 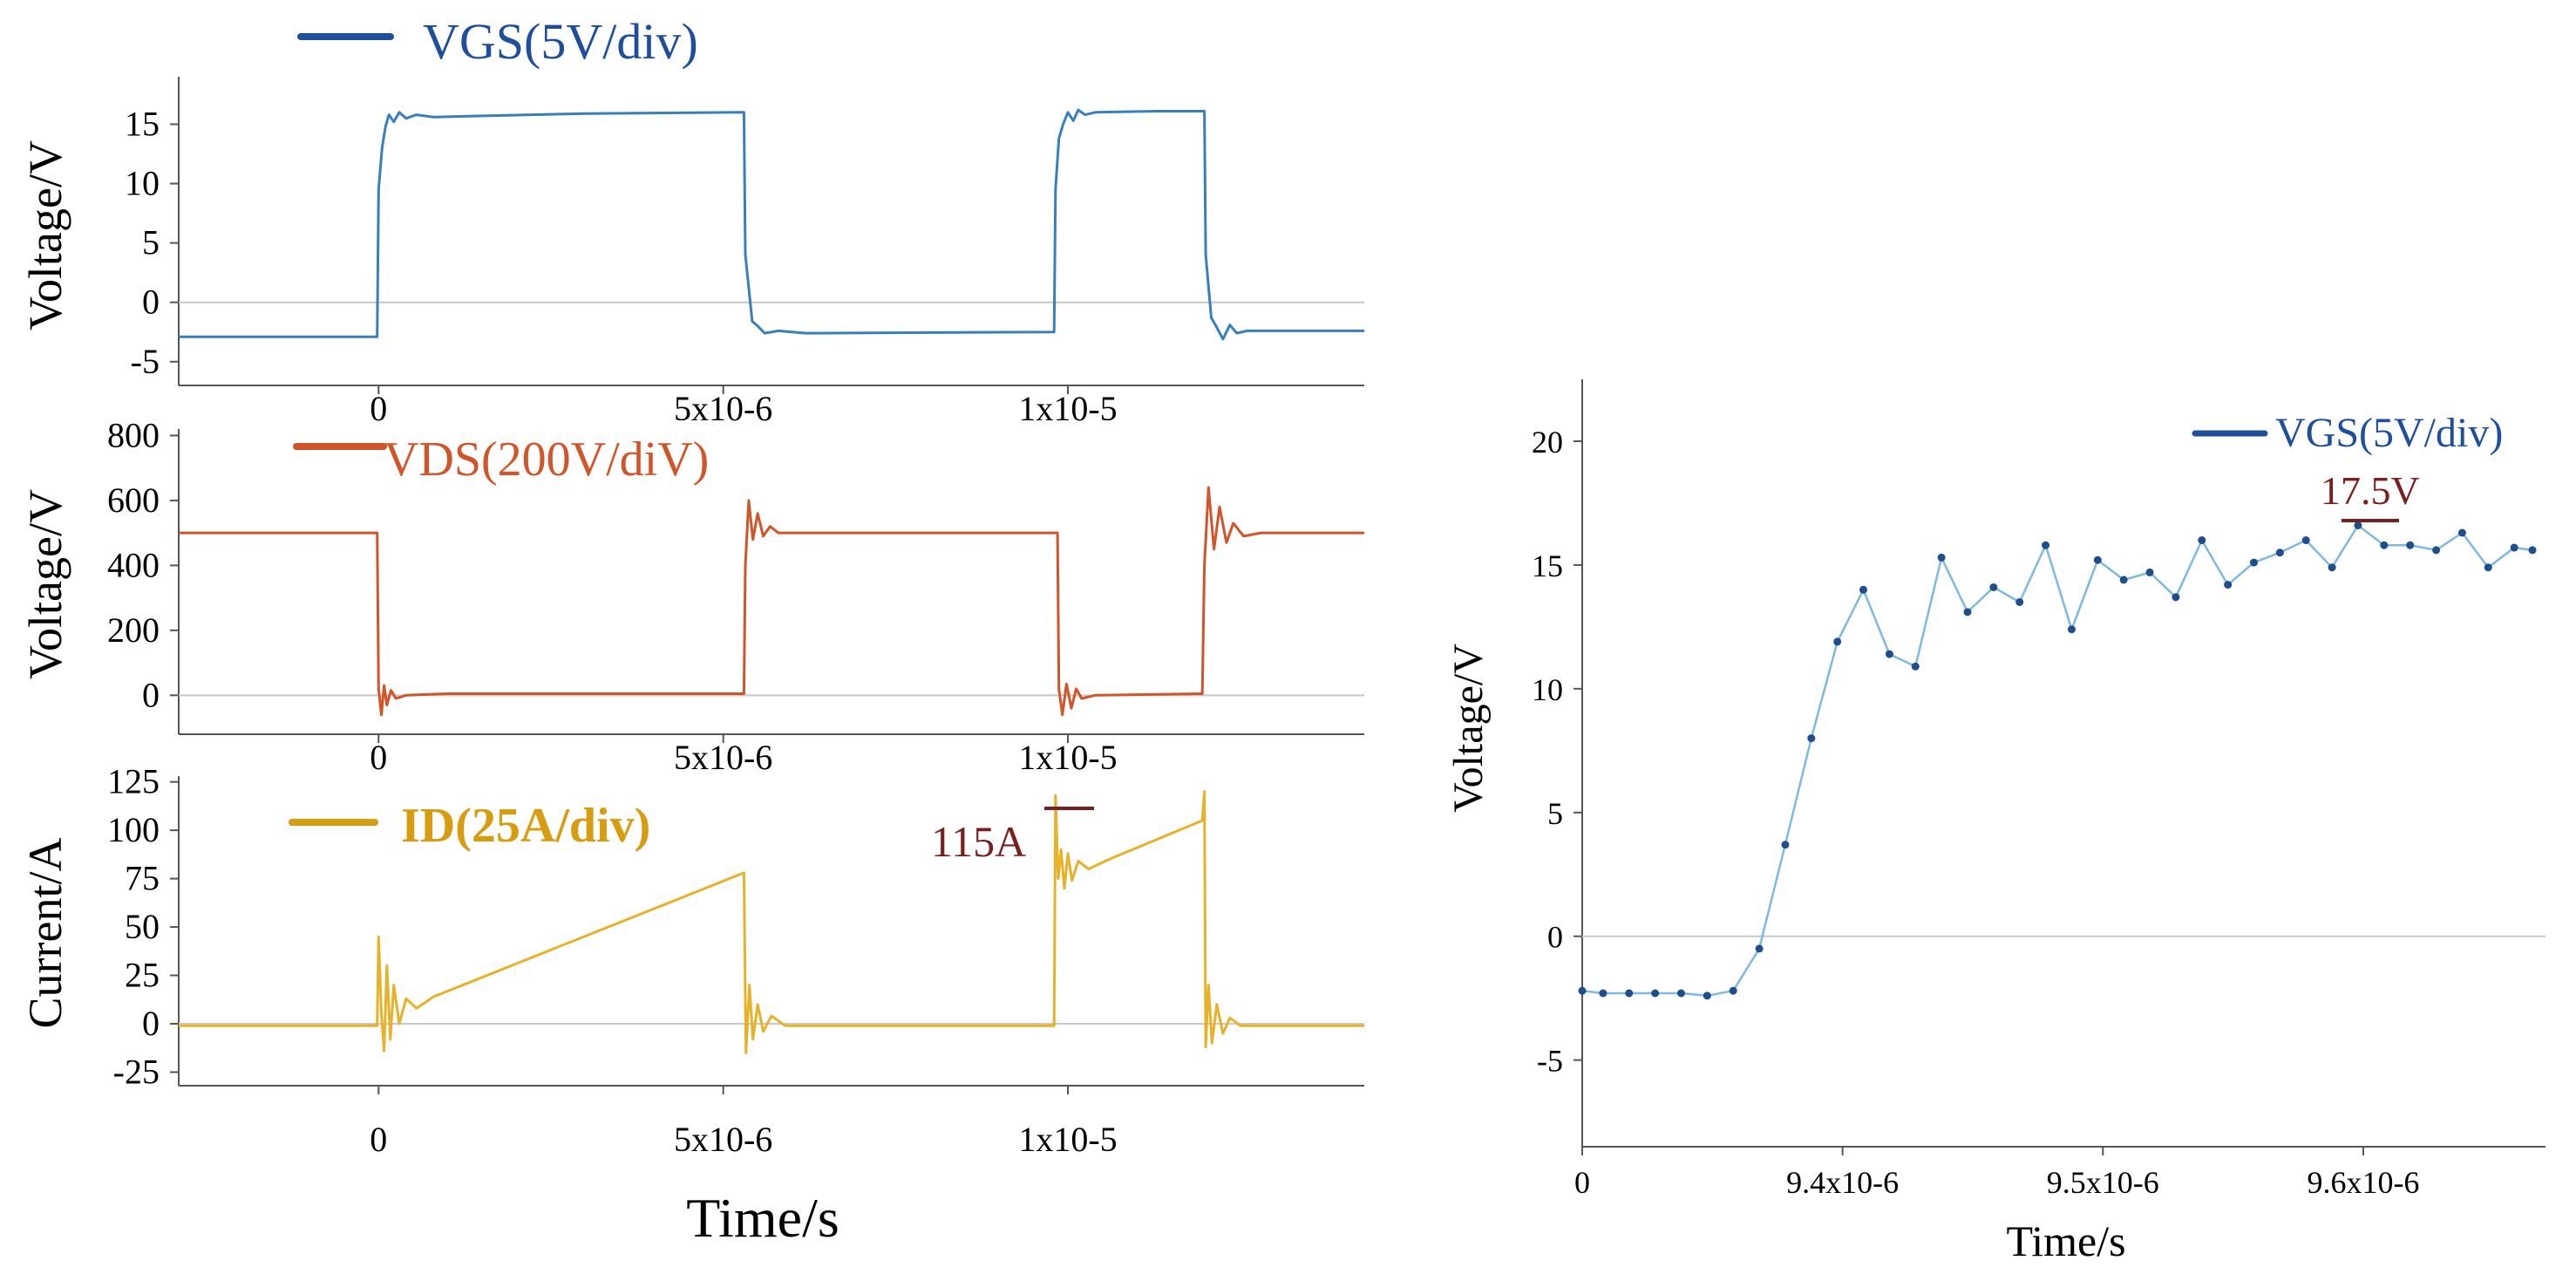 I want to click on y-axis-label-zoom: Voltage/V, so click(x=1468, y=728).